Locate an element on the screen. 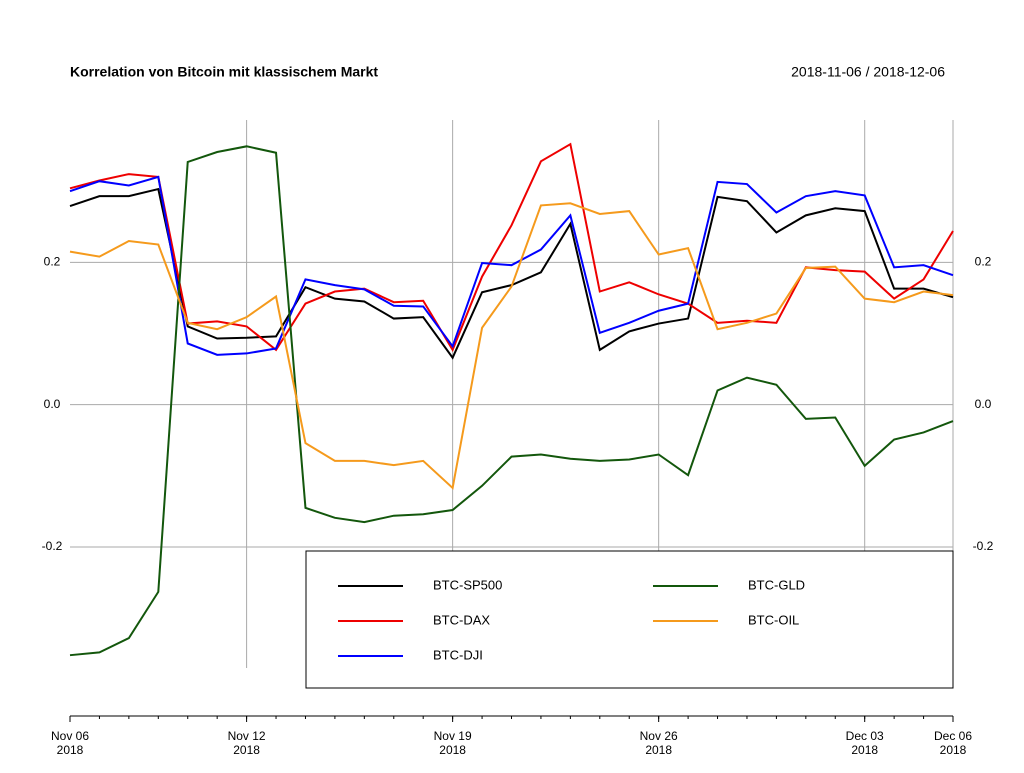 This screenshot has width=1024, height=773. legend-label: BTC-DAX is located at coordinates (461, 619).